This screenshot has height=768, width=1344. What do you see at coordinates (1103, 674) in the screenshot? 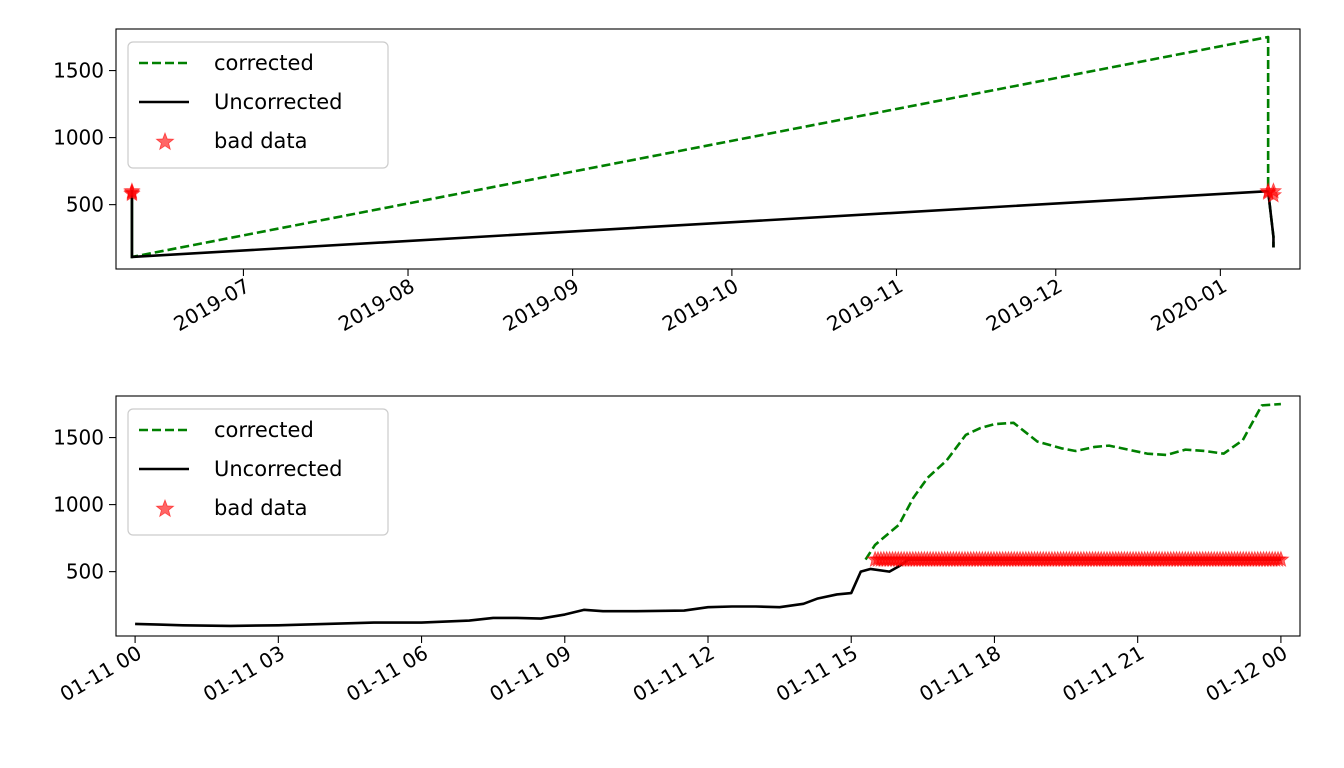
I see `x-tick-label: 01-11 21` at bounding box center [1103, 674].